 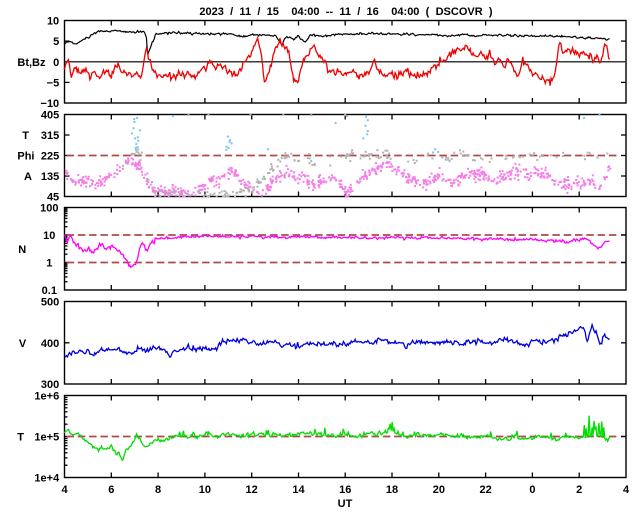 I want to click on svg-text: Phi, so click(x=25, y=157).